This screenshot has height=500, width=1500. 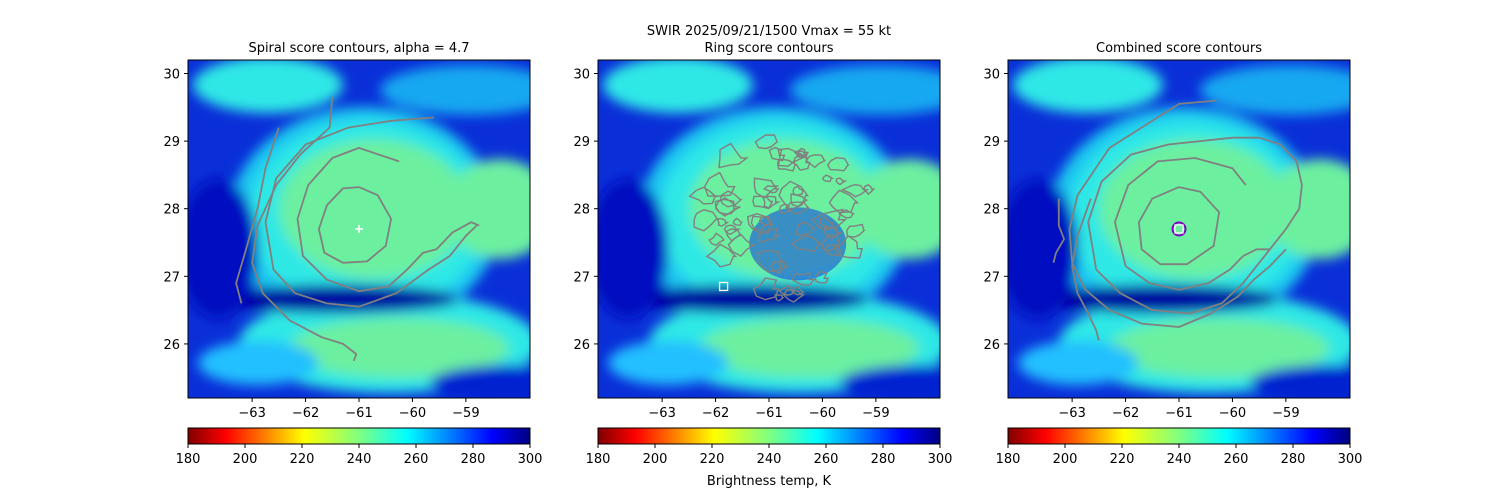 What do you see at coordinates (769, 31) in the screenshot?
I see `figure-suptitle: SWIR 2025/09/21/1500 Vmax = 55 kt` at bounding box center [769, 31].